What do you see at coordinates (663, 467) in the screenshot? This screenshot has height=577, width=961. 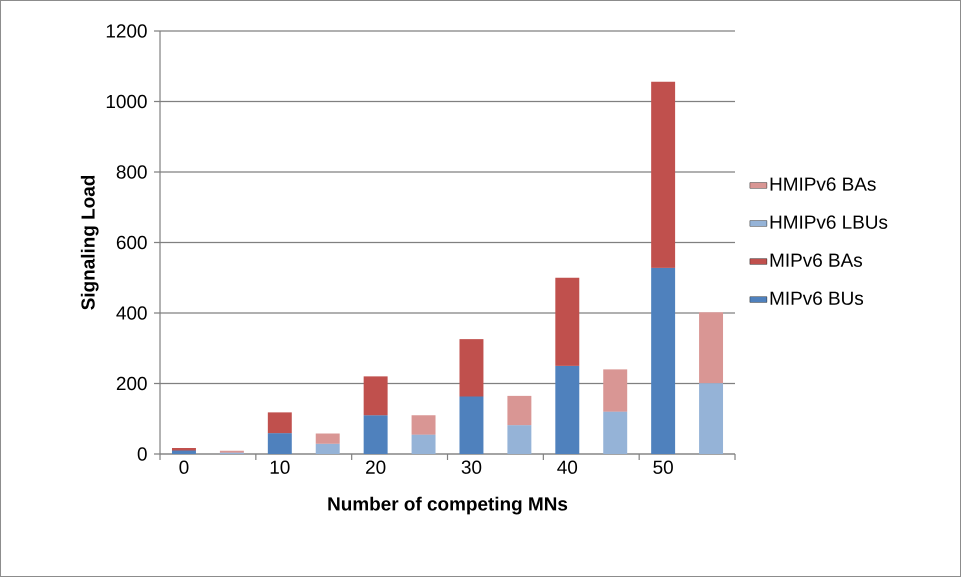 I see `x-tick-label: 50` at bounding box center [663, 467].